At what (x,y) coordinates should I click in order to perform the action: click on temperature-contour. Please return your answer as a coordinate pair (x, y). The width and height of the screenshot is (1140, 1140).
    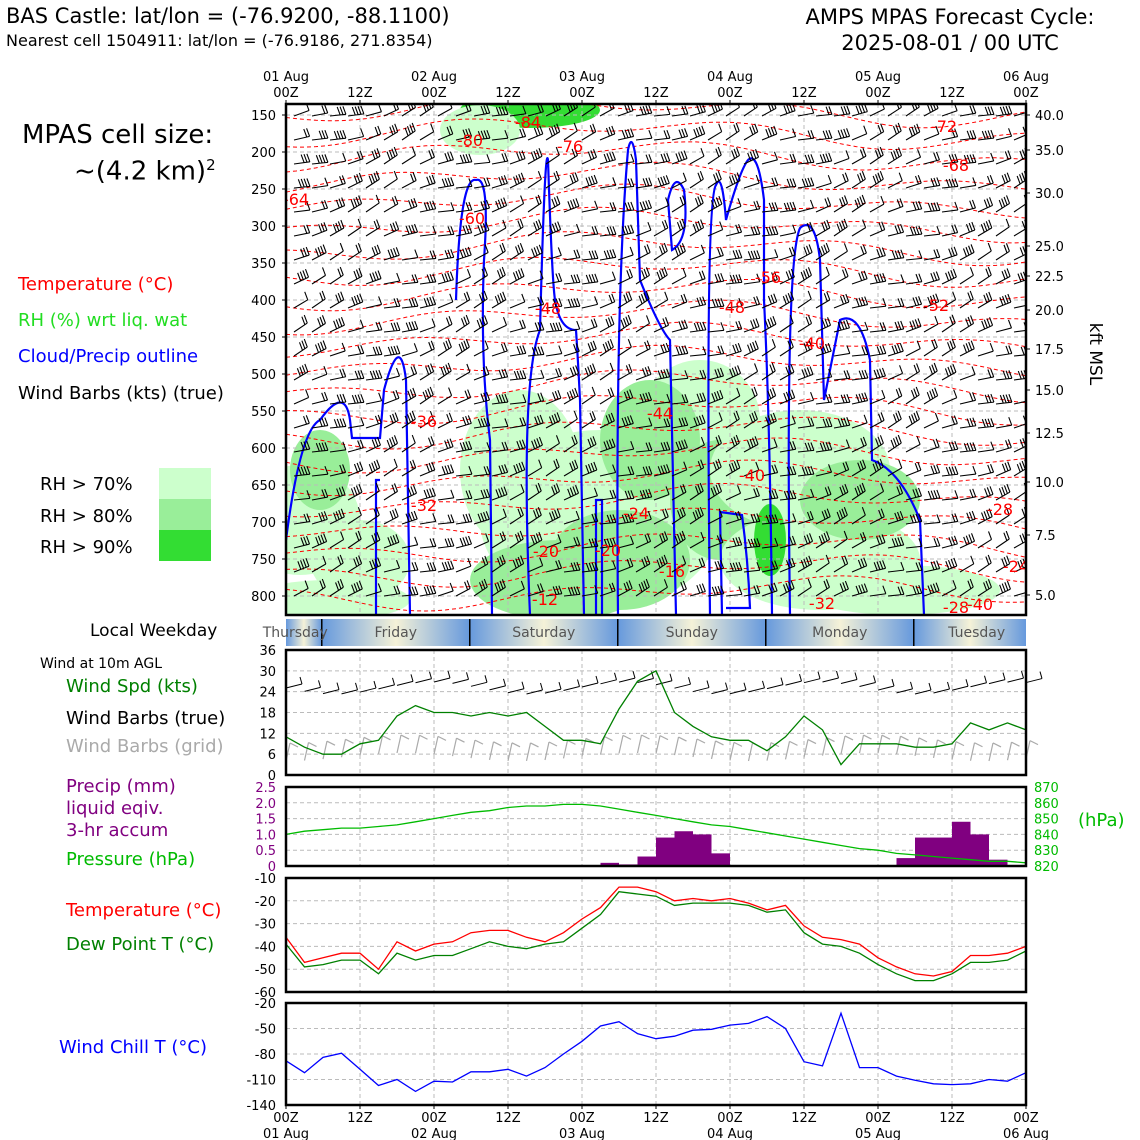
    Looking at the image, I should click on (656, 548).